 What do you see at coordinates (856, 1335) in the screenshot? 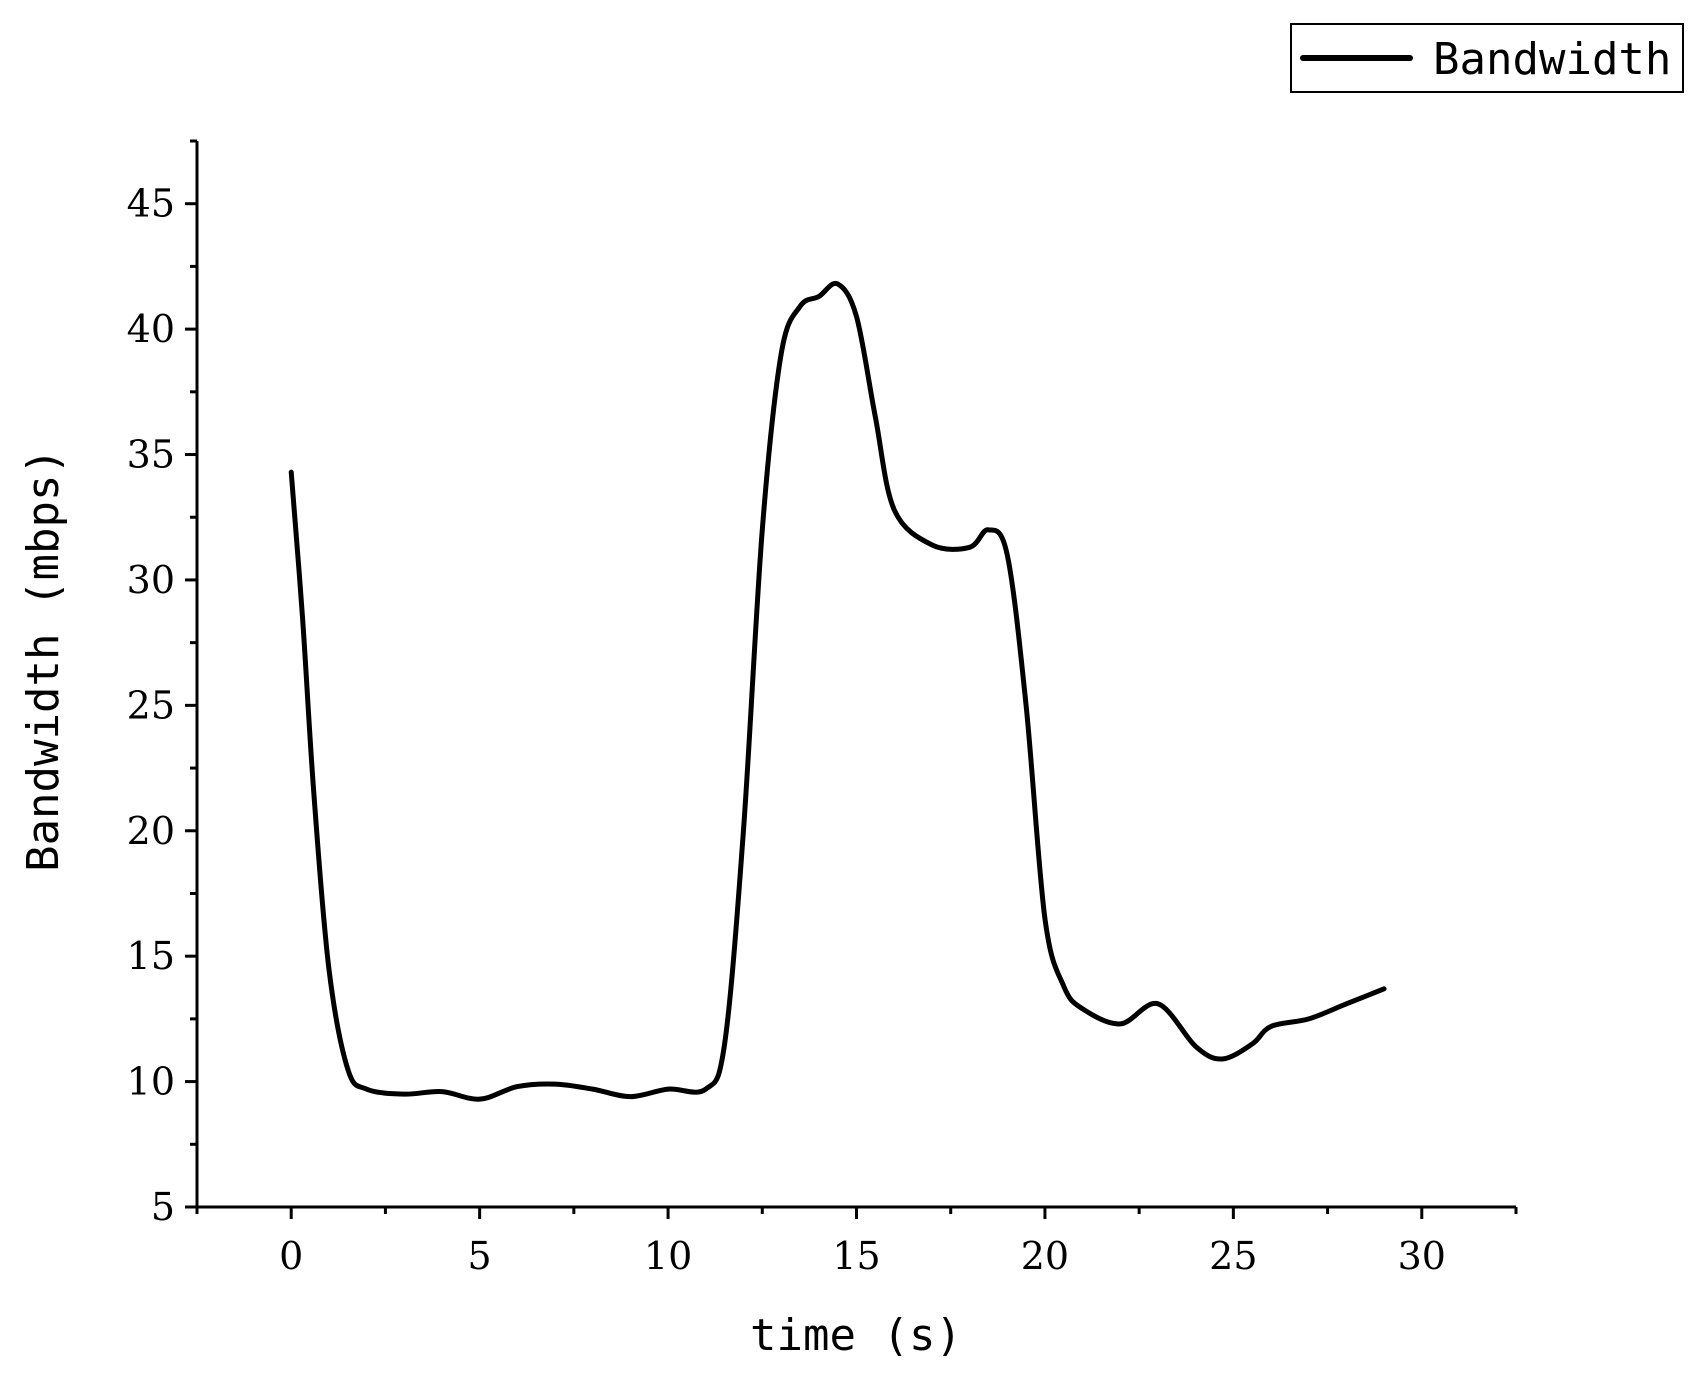
I see `x-axis-title: time (s)` at bounding box center [856, 1335].